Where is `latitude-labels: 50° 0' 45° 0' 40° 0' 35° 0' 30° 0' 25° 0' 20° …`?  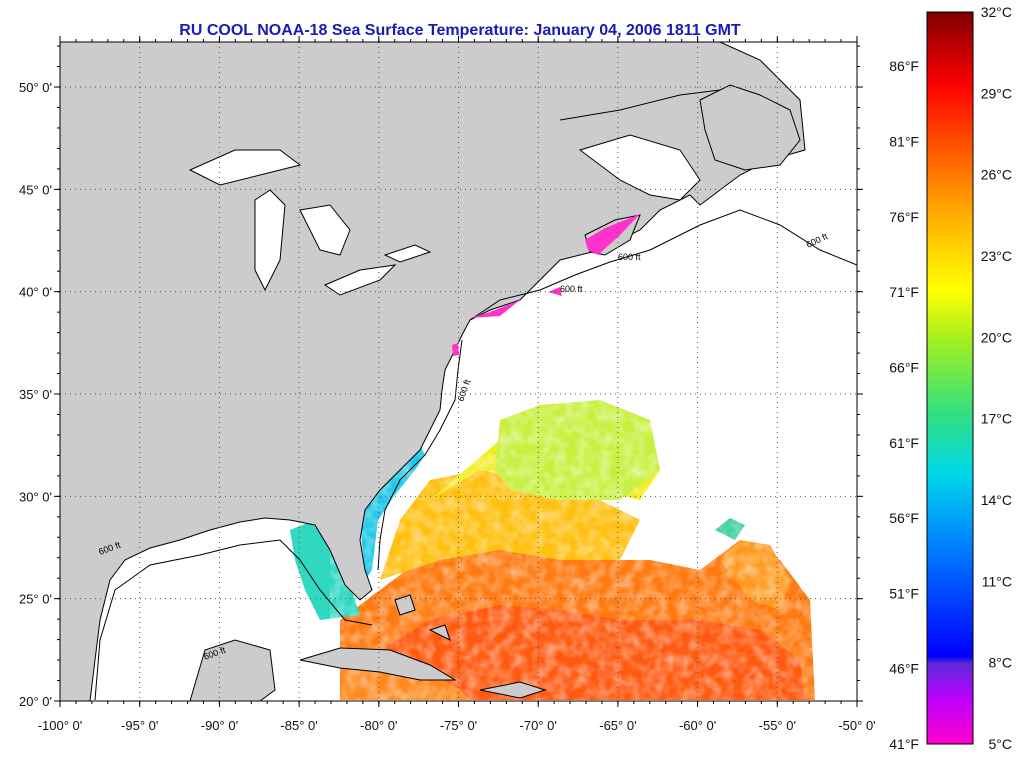
latitude-labels: 50° 0' 45° 0' 40° 0' 35° 0' 30° 0' 25° 0' 20° … is located at coordinates (35, 394).